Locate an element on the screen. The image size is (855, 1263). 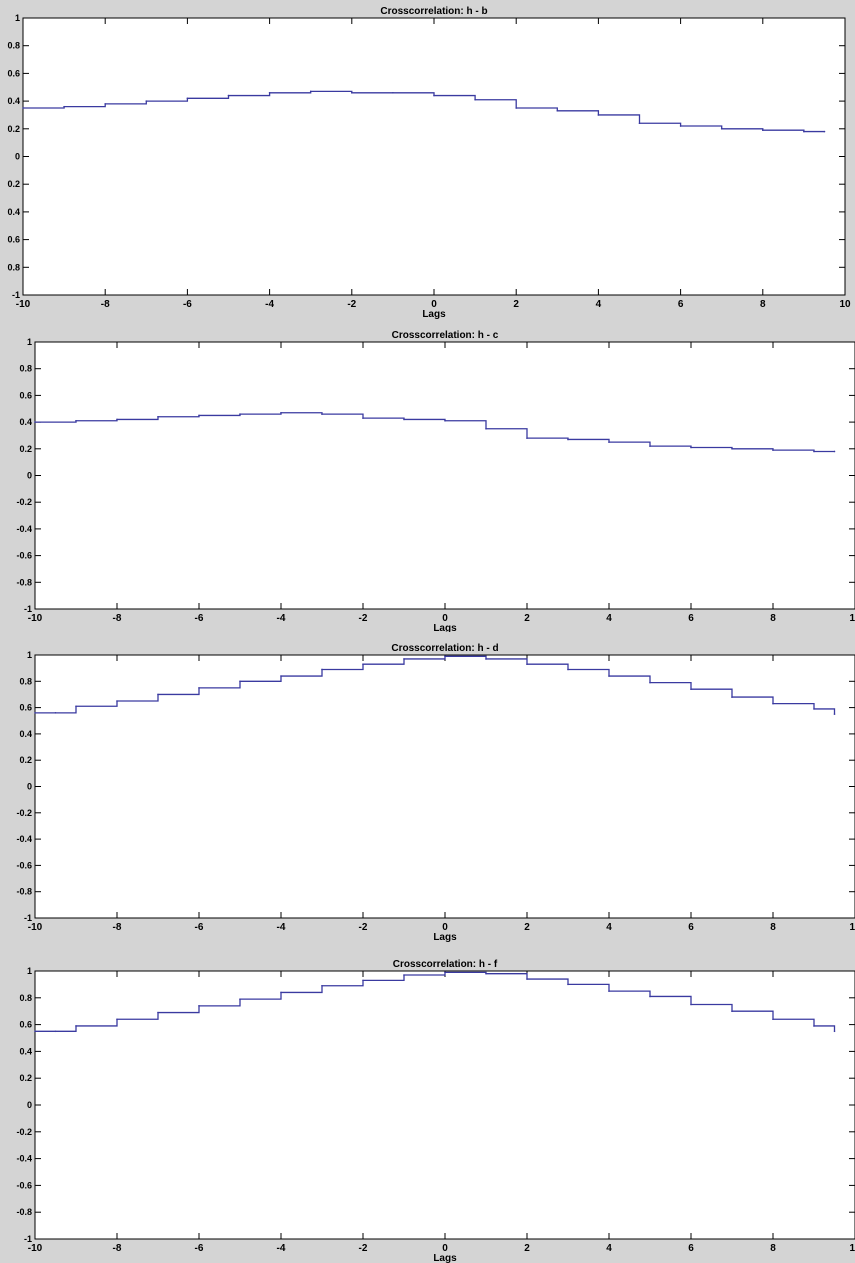
x-tick-label: -8 is located at coordinates (117, 927).